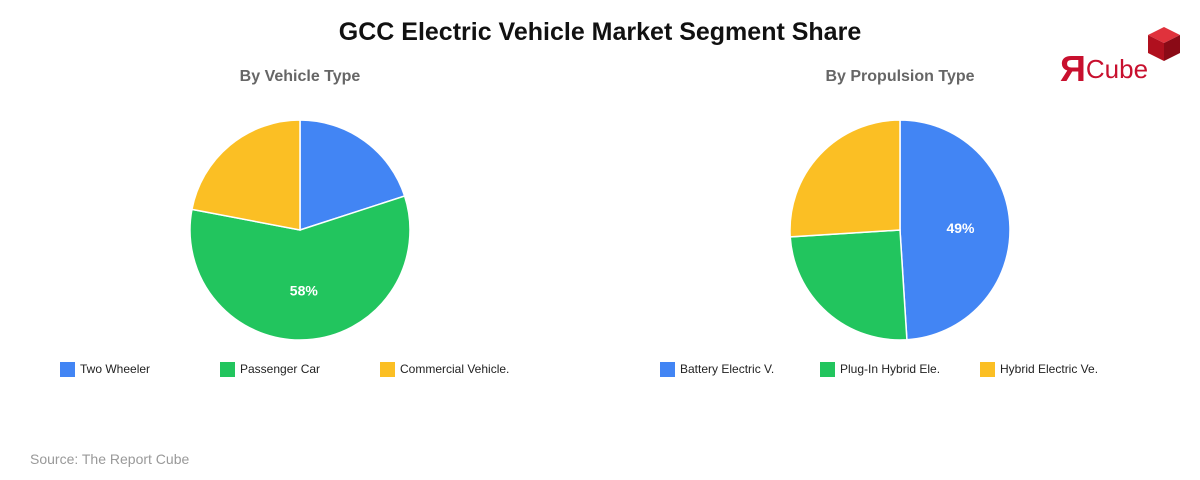  What do you see at coordinates (1049, 369) in the screenshot?
I see `legend-label: Hybrid Electric Ve.` at bounding box center [1049, 369].